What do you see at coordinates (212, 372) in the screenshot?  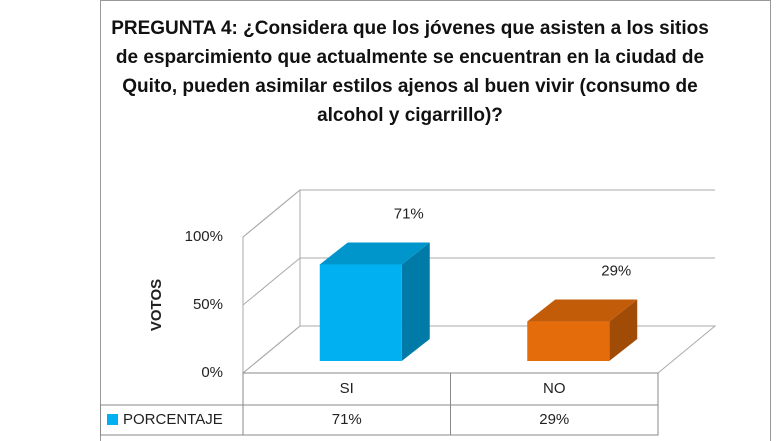 I see `y-tick-label: 0%` at bounding box center [212, 372].